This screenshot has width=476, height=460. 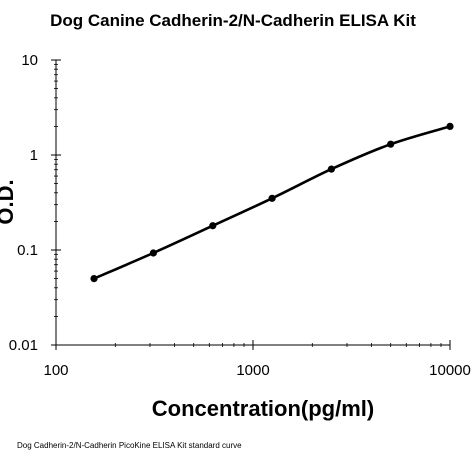 I want to click on y-tick-labels: 10 1 0.1 0.01, so click(x=23, y=203).